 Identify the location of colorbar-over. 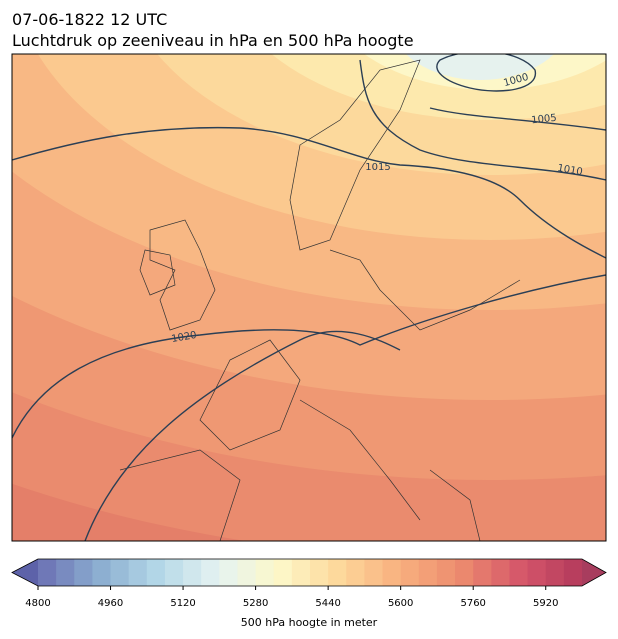
(594, 572).